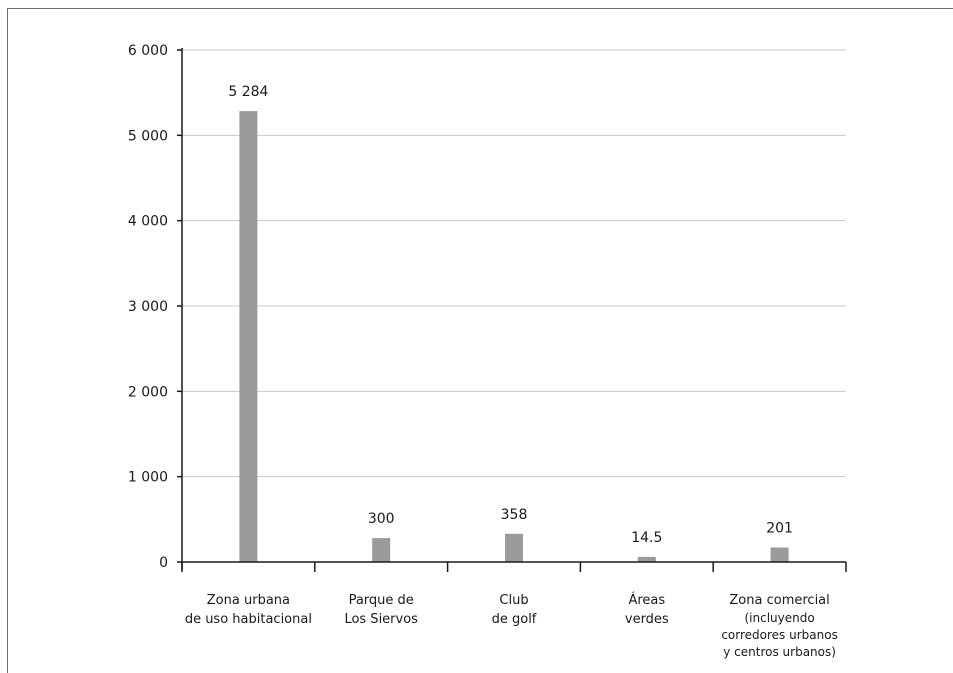 This screenshot has width=953, height=673. What do you see at coordinates (248, 600) in the screenshot?
I see `category-label: Zona urbana` at bounding box center [248, 600].